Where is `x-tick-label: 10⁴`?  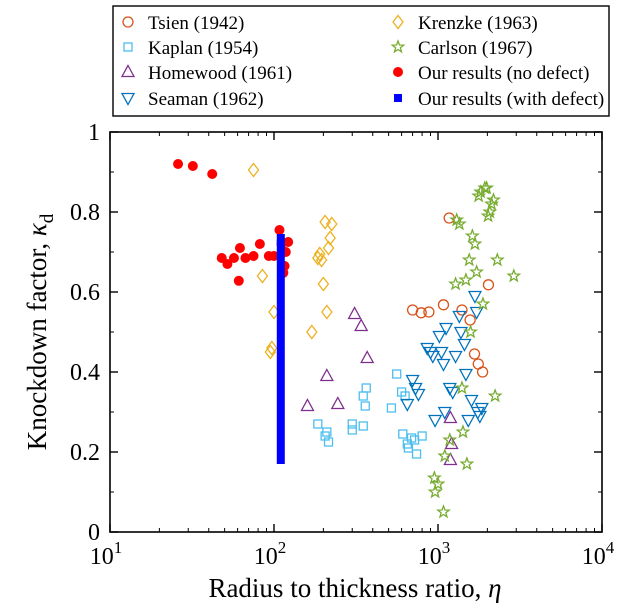 x-tick-label: 10⁴ is located at coordinates (598, 554).